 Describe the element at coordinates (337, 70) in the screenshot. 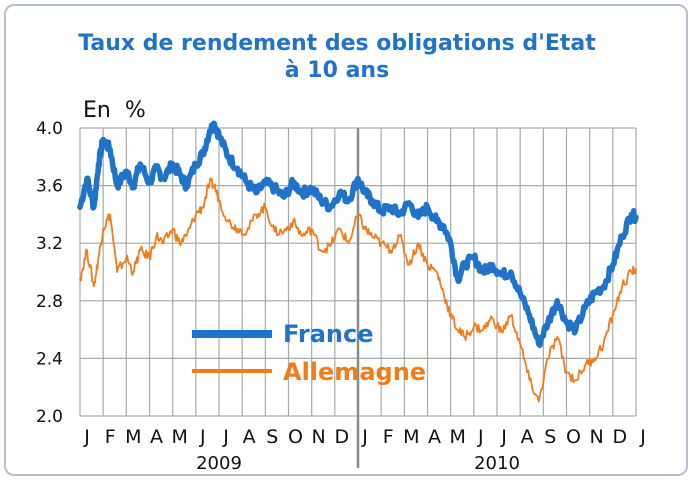

I see `chart-subtitle: à 10 ans` at that location.